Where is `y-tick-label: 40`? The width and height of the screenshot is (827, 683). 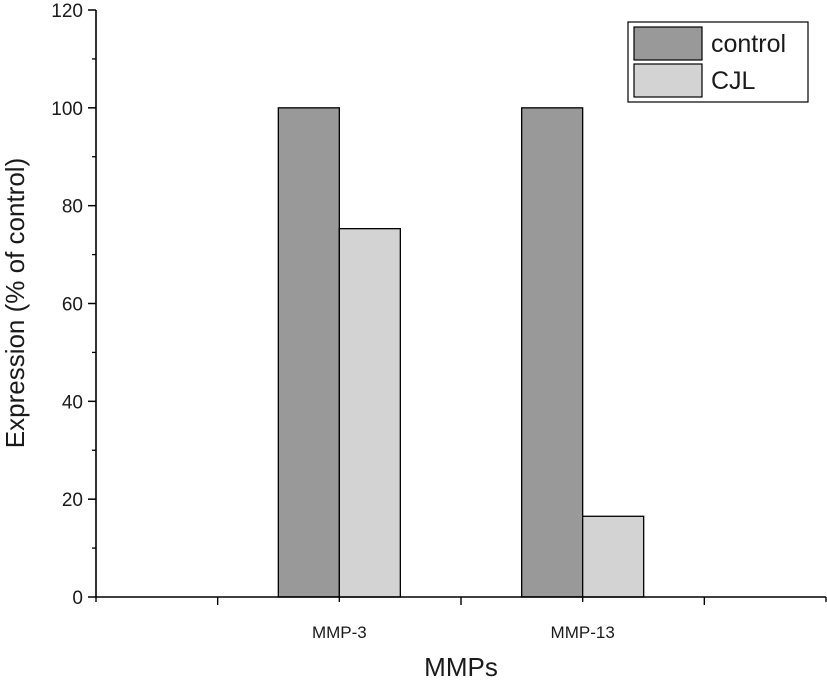 y-tick-label: 40 is located at coordinates (72, 402).